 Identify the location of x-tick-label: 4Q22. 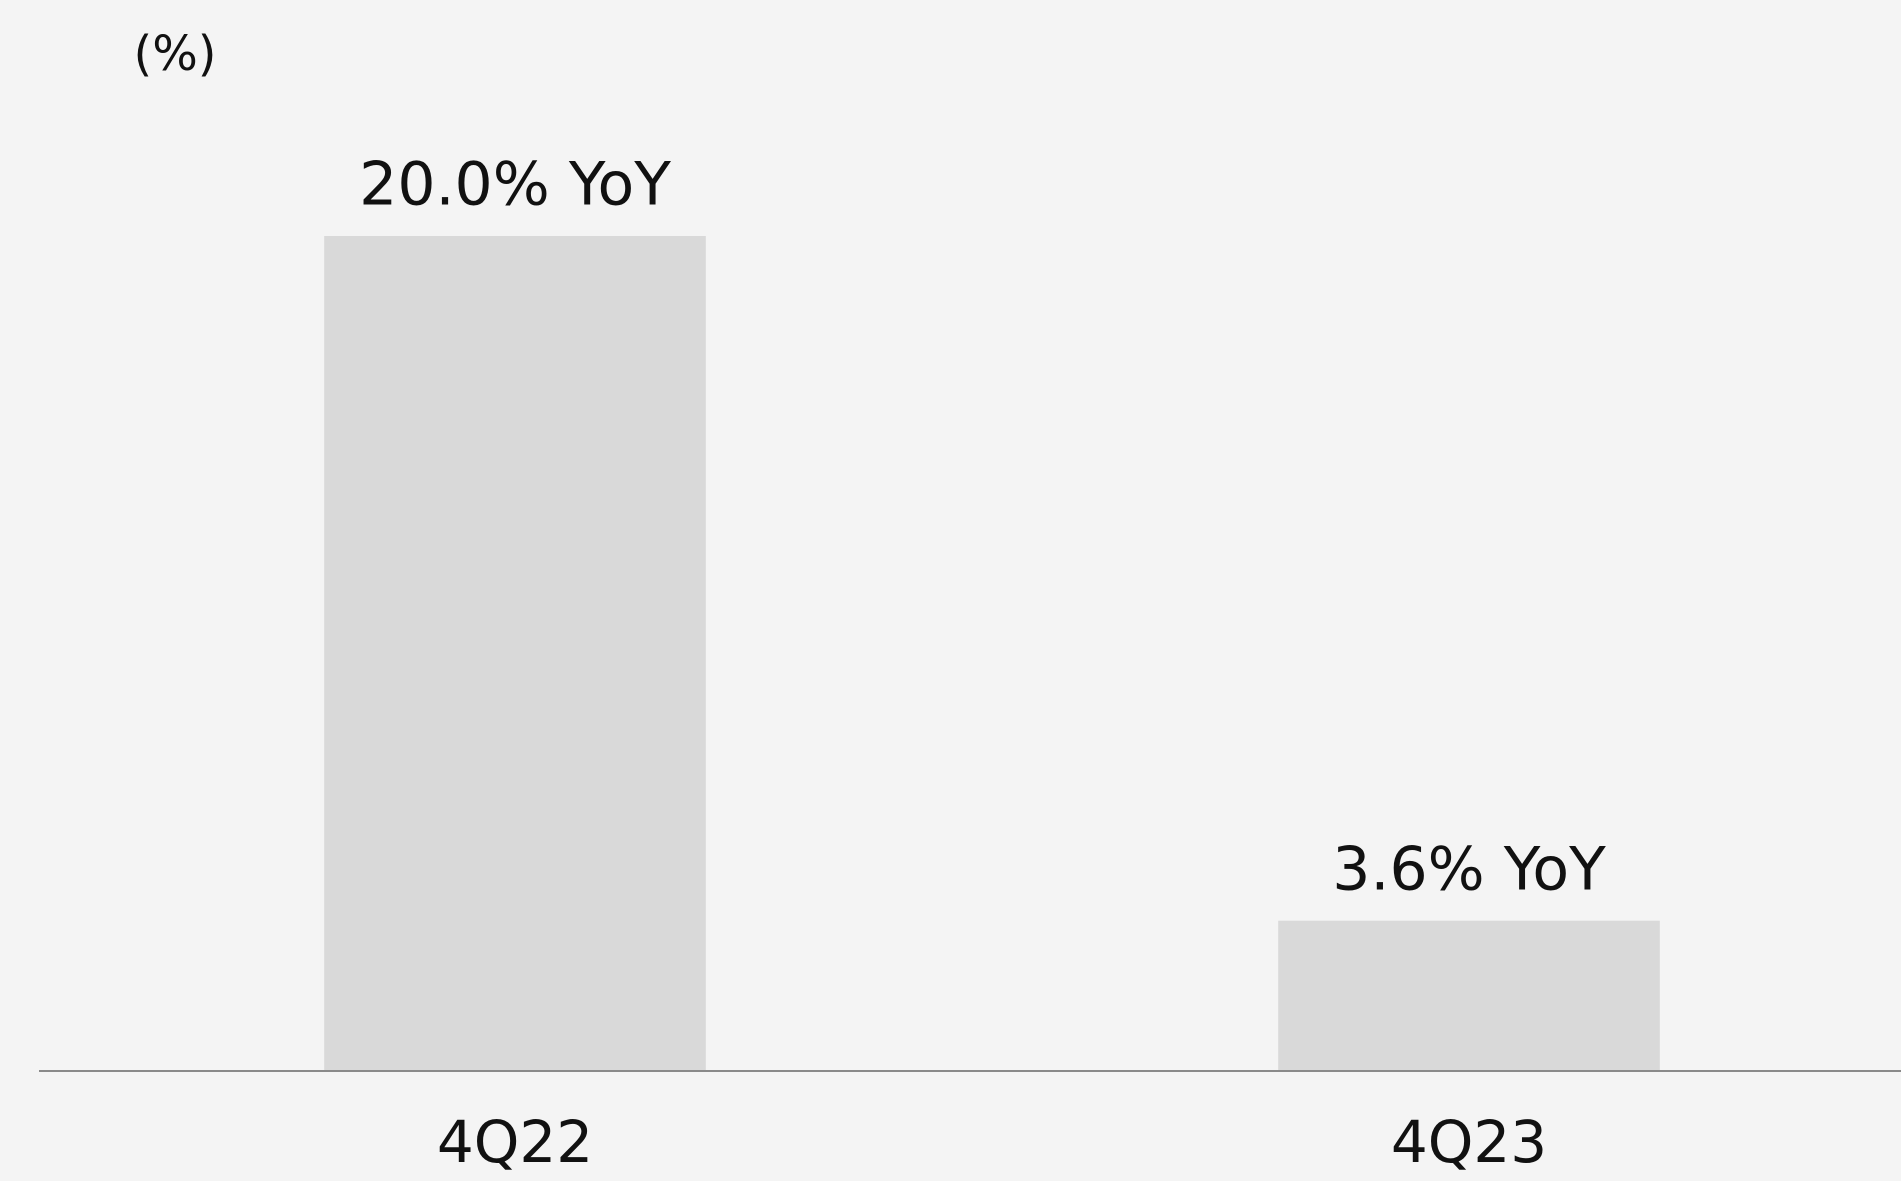
(515, 1142).